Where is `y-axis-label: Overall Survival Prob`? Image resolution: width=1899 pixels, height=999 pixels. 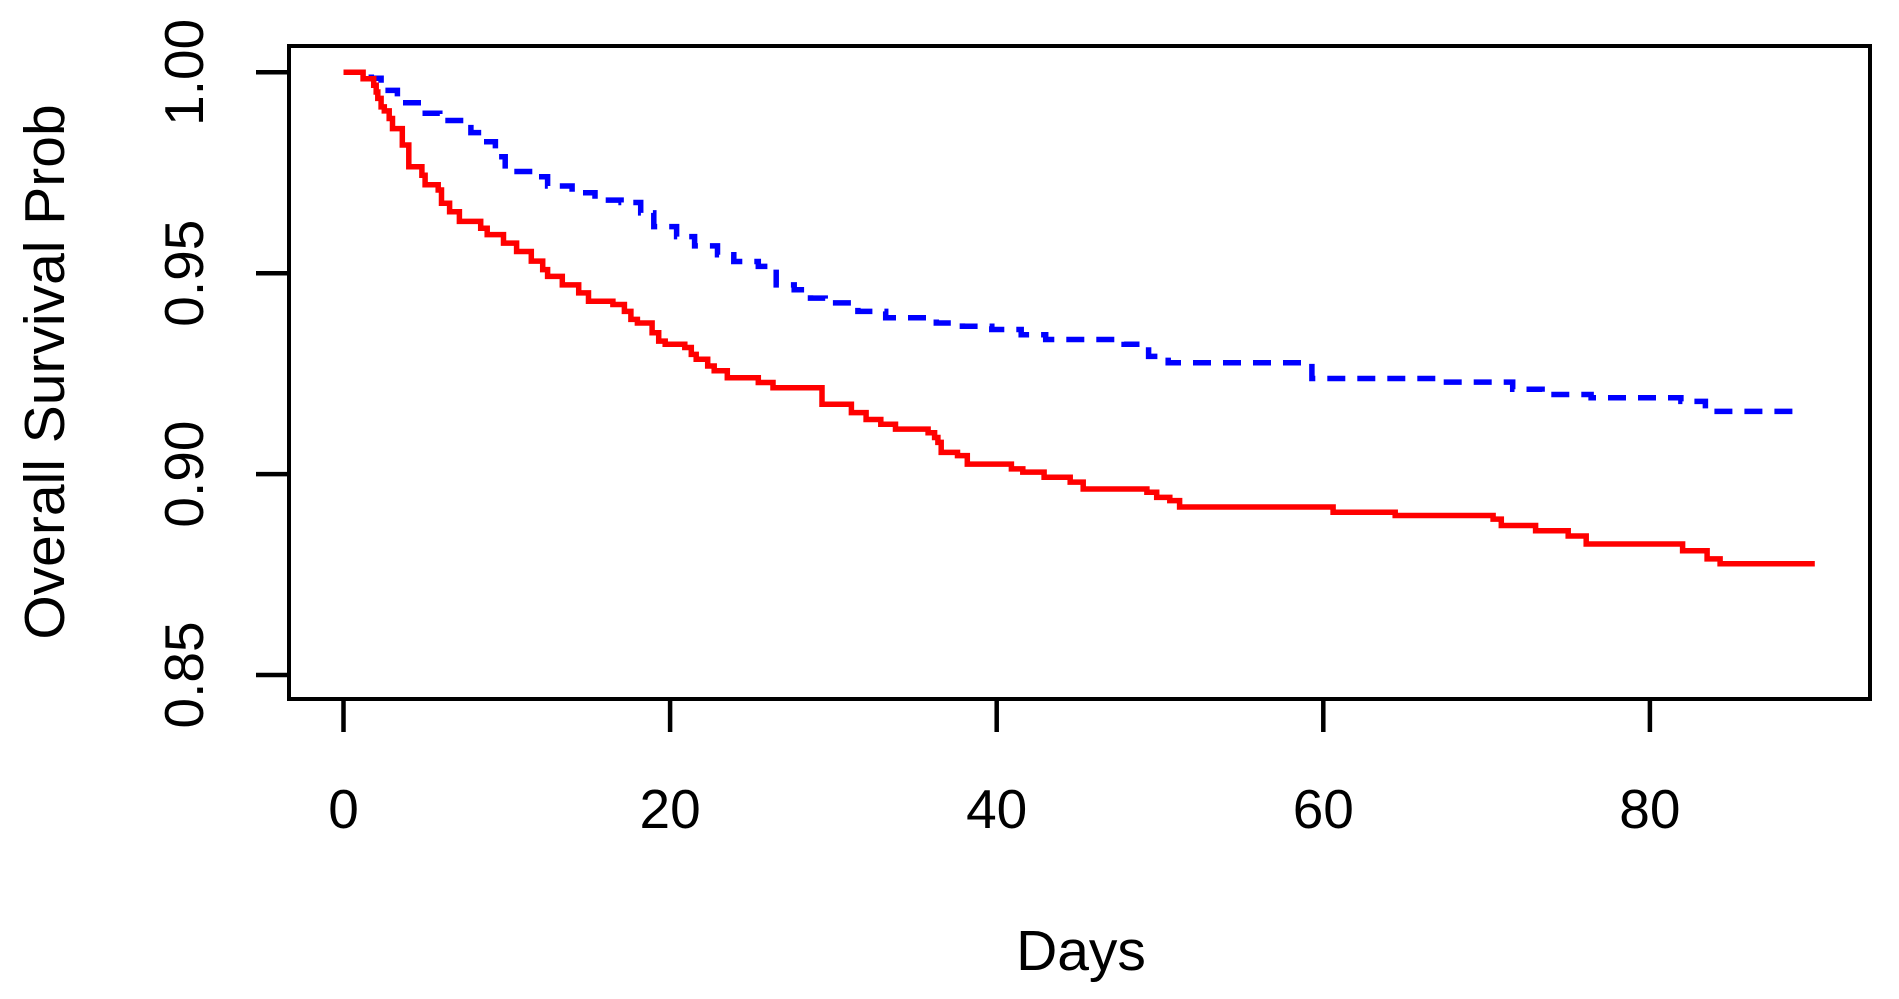 y-axis-label: Overall Survival Prob is located at coordinates (45, 371).